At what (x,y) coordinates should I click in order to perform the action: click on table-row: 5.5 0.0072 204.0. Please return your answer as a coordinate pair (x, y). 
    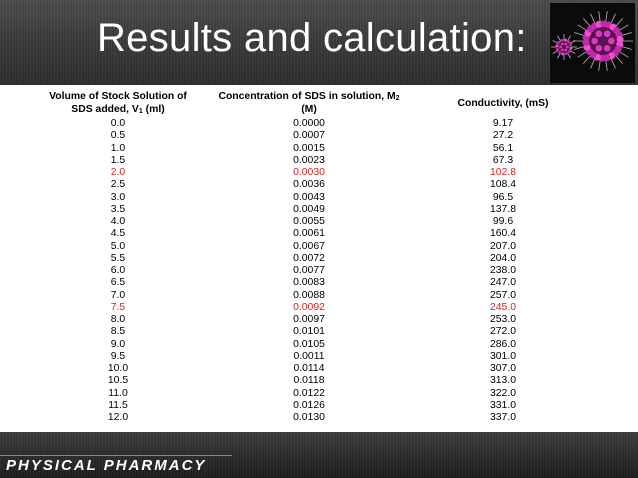
    Looking at the image, I should click on (312, 259).